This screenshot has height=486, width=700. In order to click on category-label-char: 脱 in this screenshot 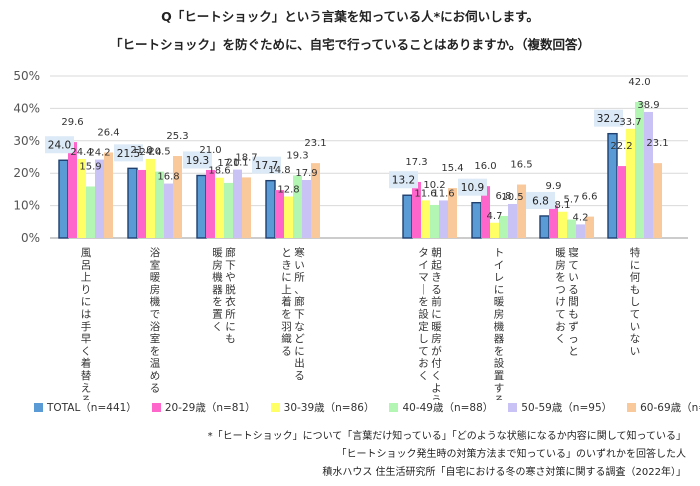, I will do `click(230, 289)`.